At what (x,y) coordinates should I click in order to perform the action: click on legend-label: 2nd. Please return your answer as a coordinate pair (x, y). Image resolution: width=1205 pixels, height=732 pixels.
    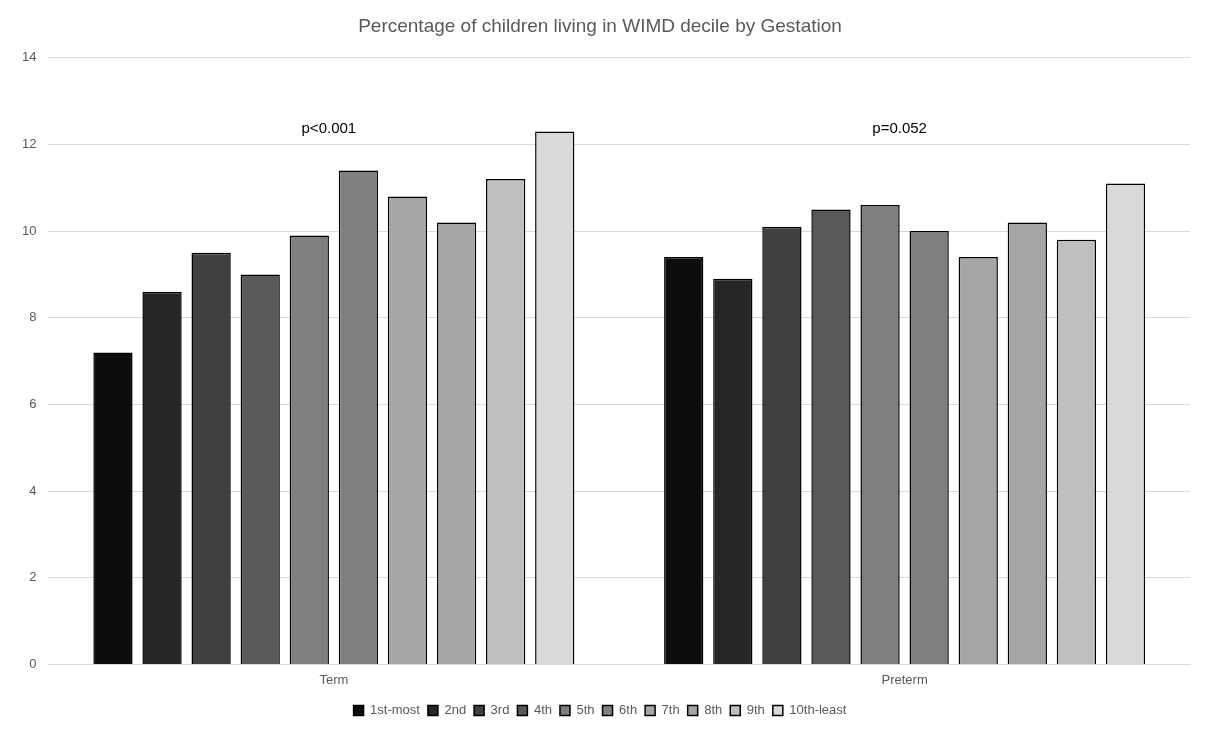
    Looking at the image, I should click on (455, 710).